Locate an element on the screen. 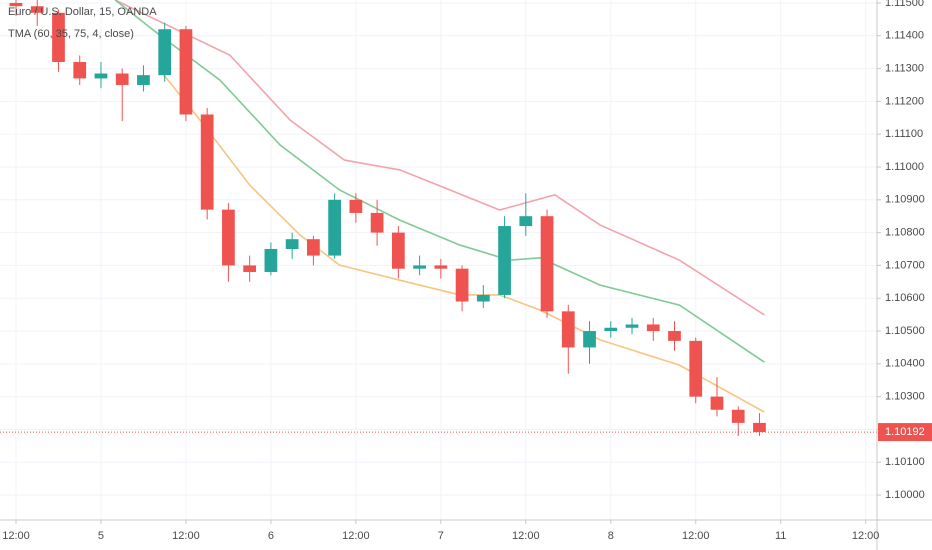  last-price-label: 1.10192 is located at coordinates (905, 432).